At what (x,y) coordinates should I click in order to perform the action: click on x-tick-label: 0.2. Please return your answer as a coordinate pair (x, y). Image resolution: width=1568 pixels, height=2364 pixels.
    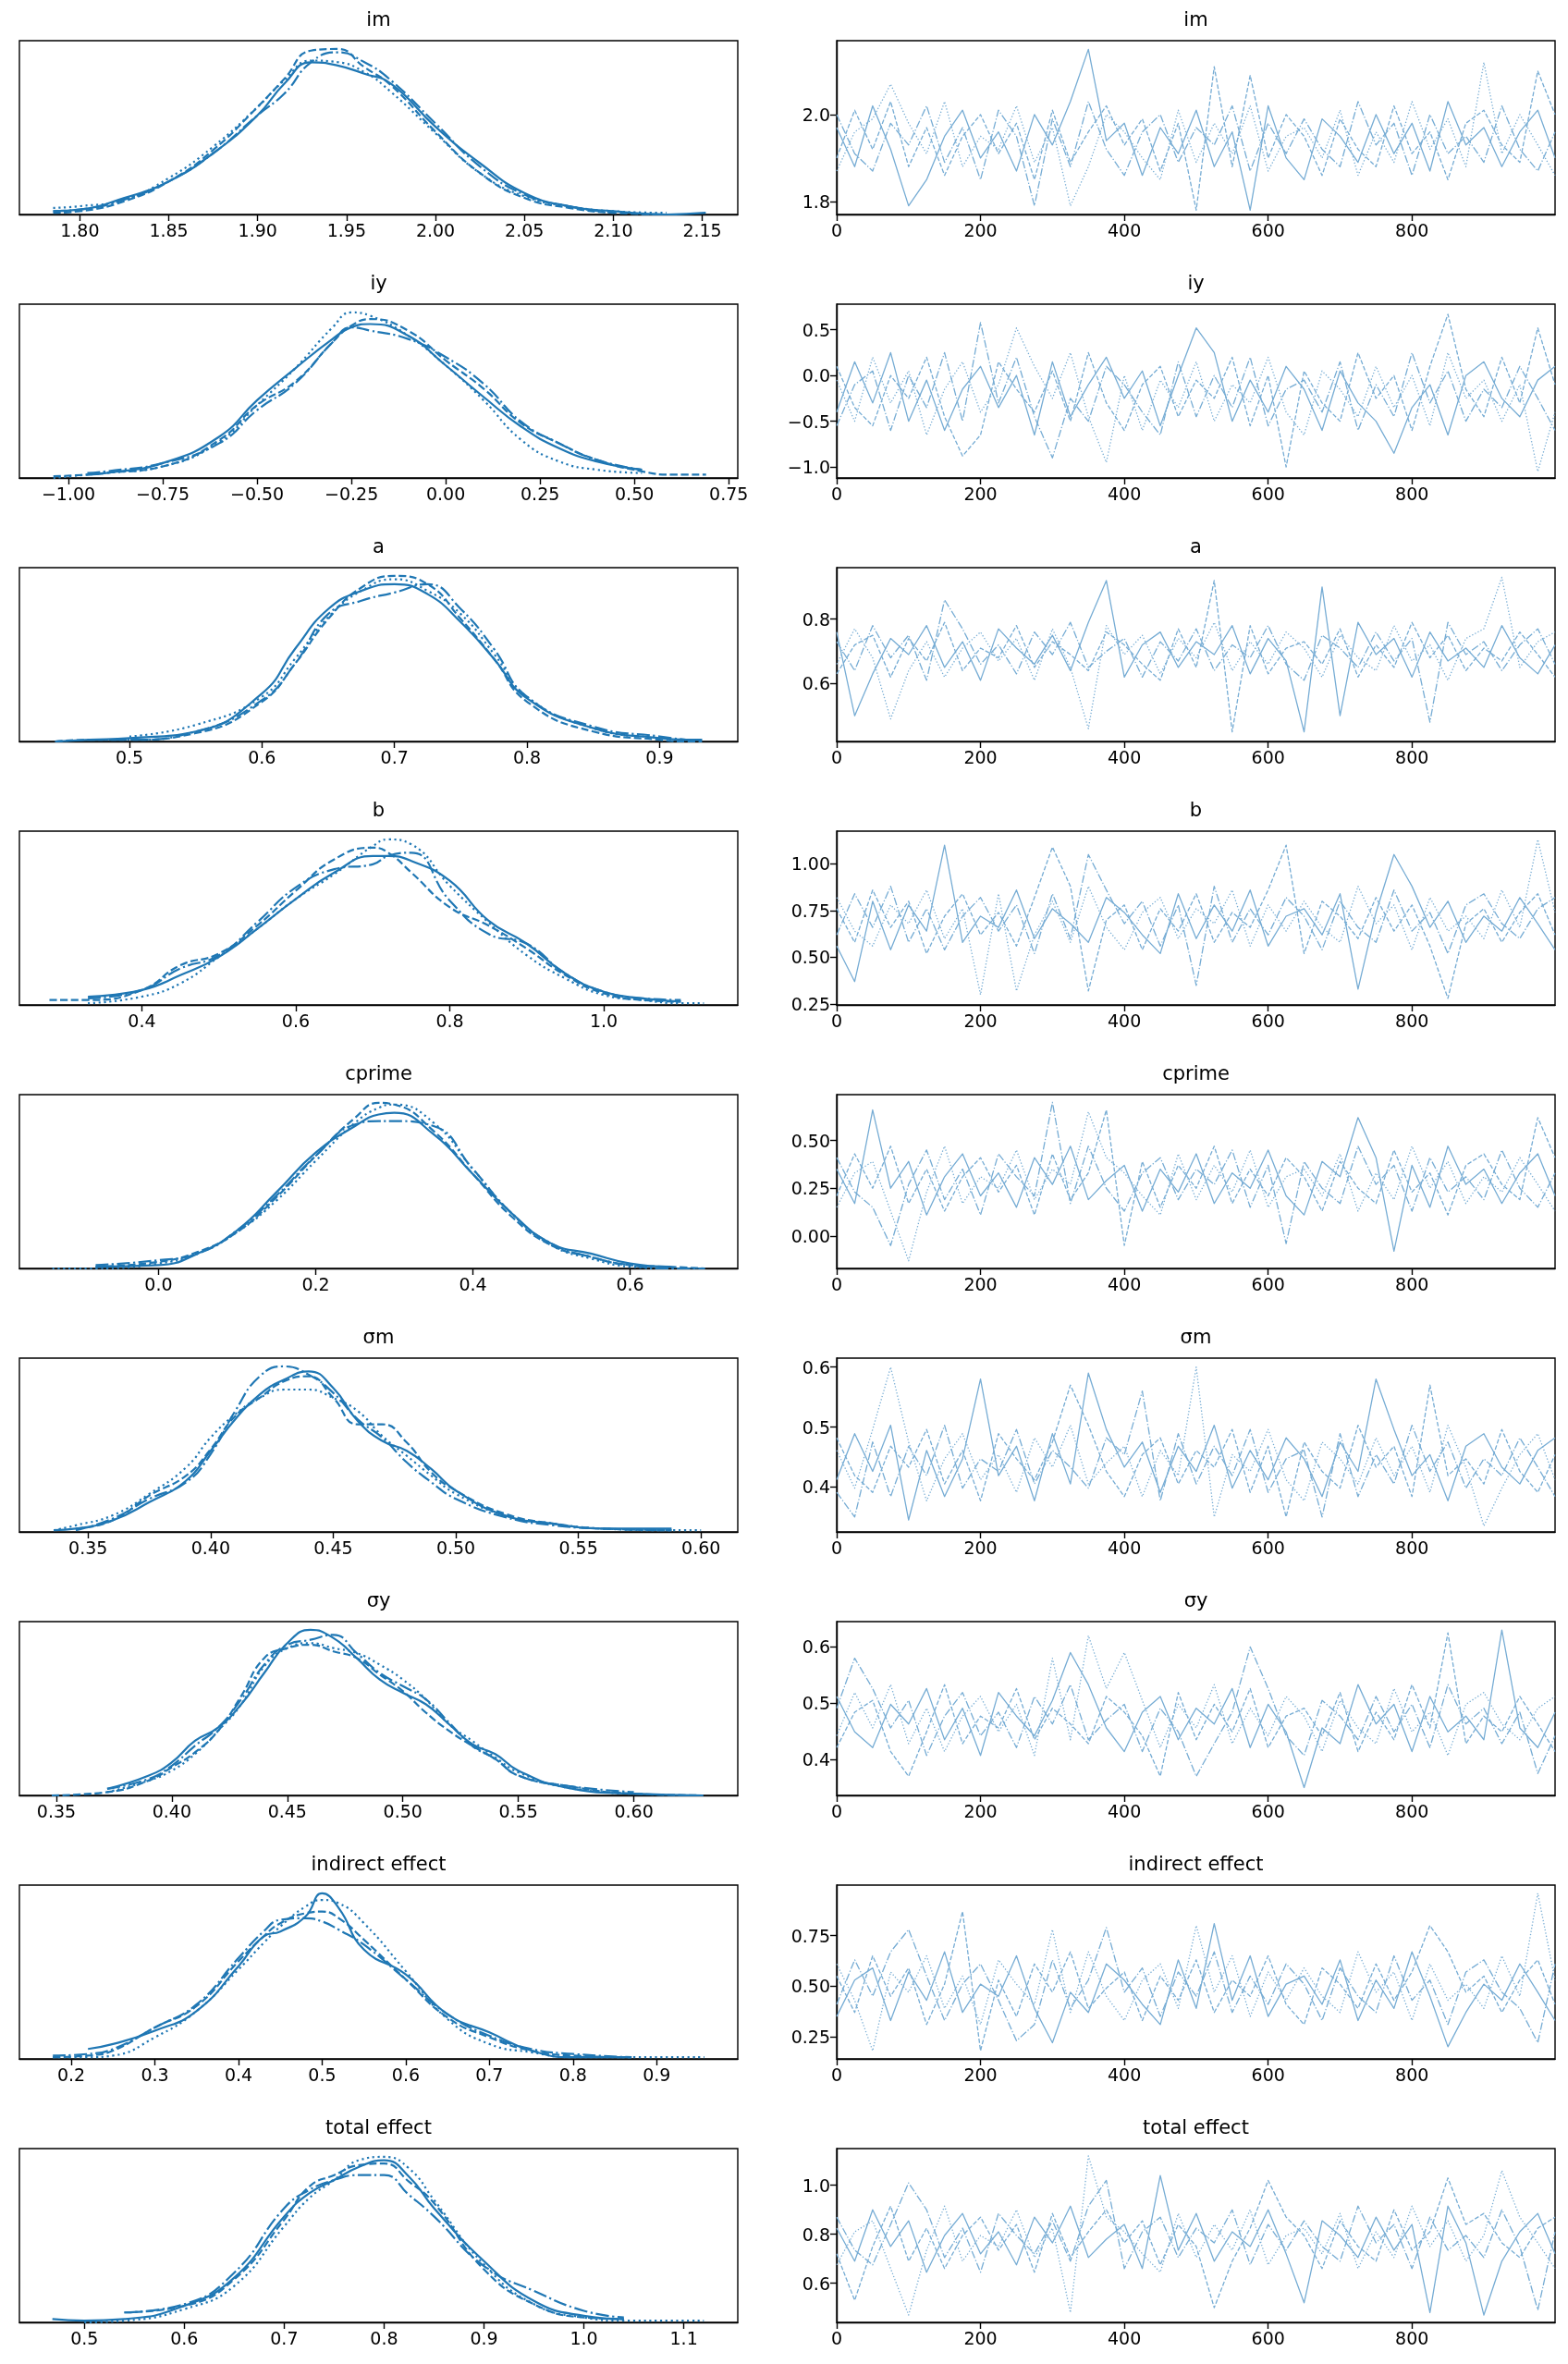
    Looking at the image, I should click on (71, 2074).